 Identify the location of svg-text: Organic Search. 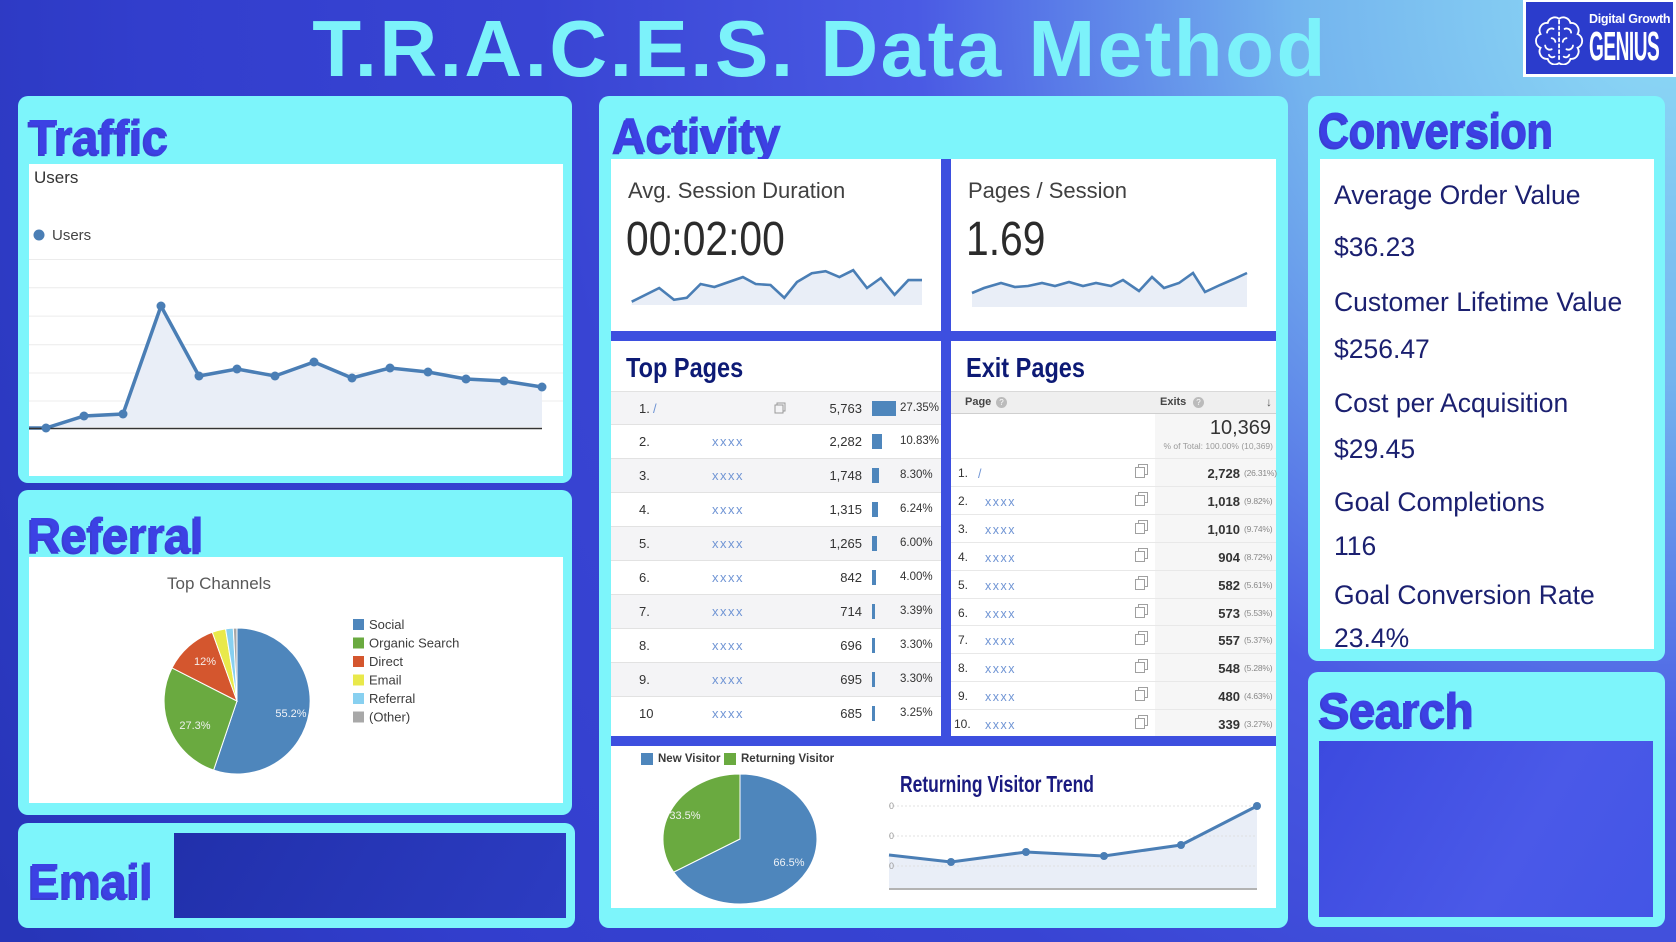
(414, 643).